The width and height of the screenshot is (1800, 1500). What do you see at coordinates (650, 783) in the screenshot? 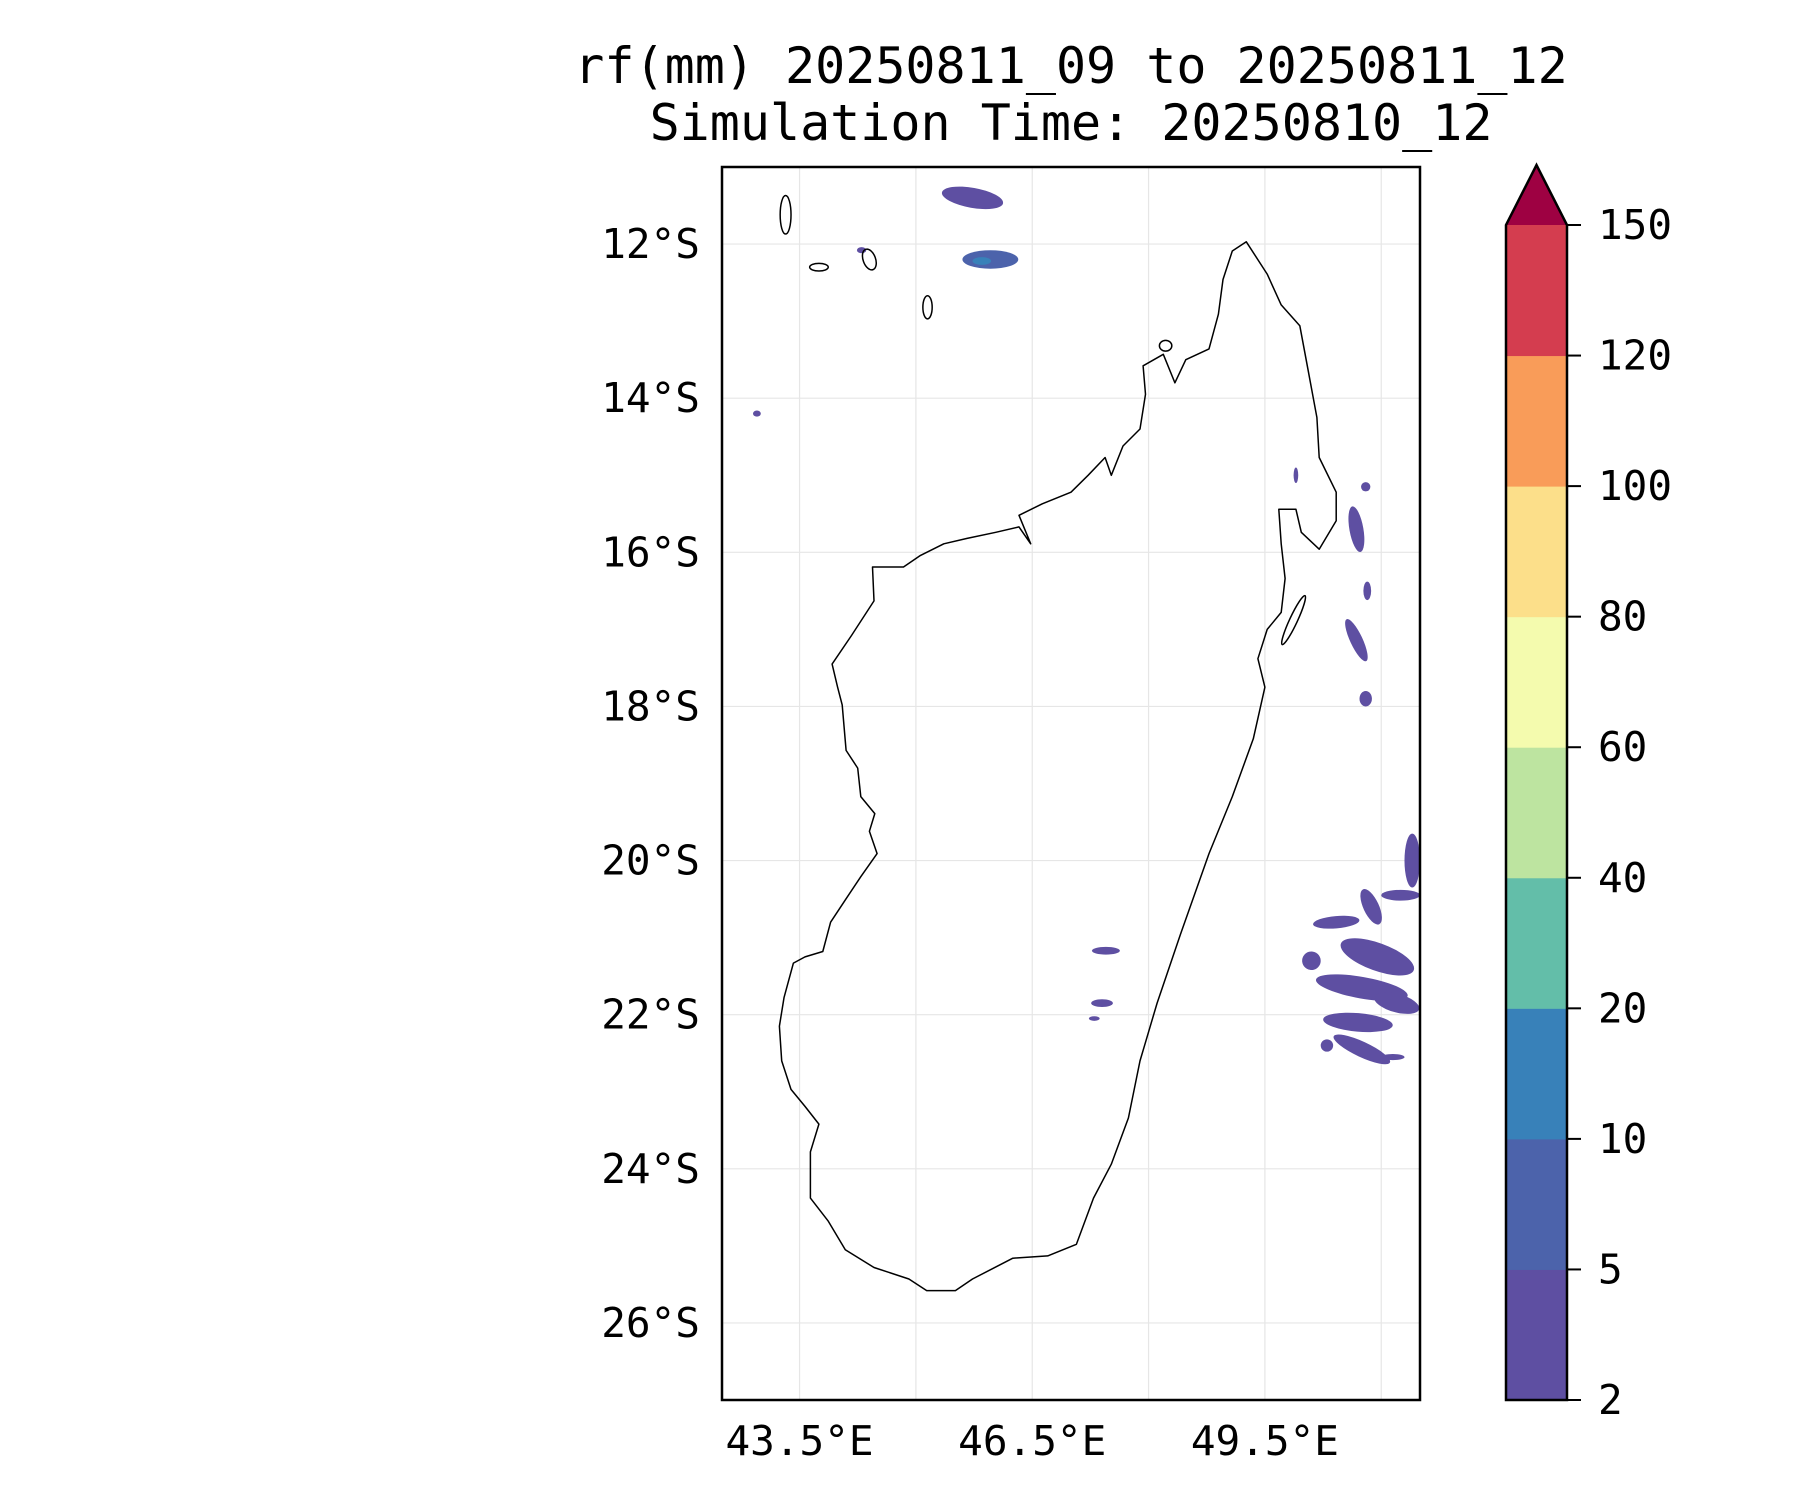
I see `y-axis-ticks: 12°S 14°S 16°S 18°S 20°S 22°S 24°S 26°S` at bounding box center [650, 783].